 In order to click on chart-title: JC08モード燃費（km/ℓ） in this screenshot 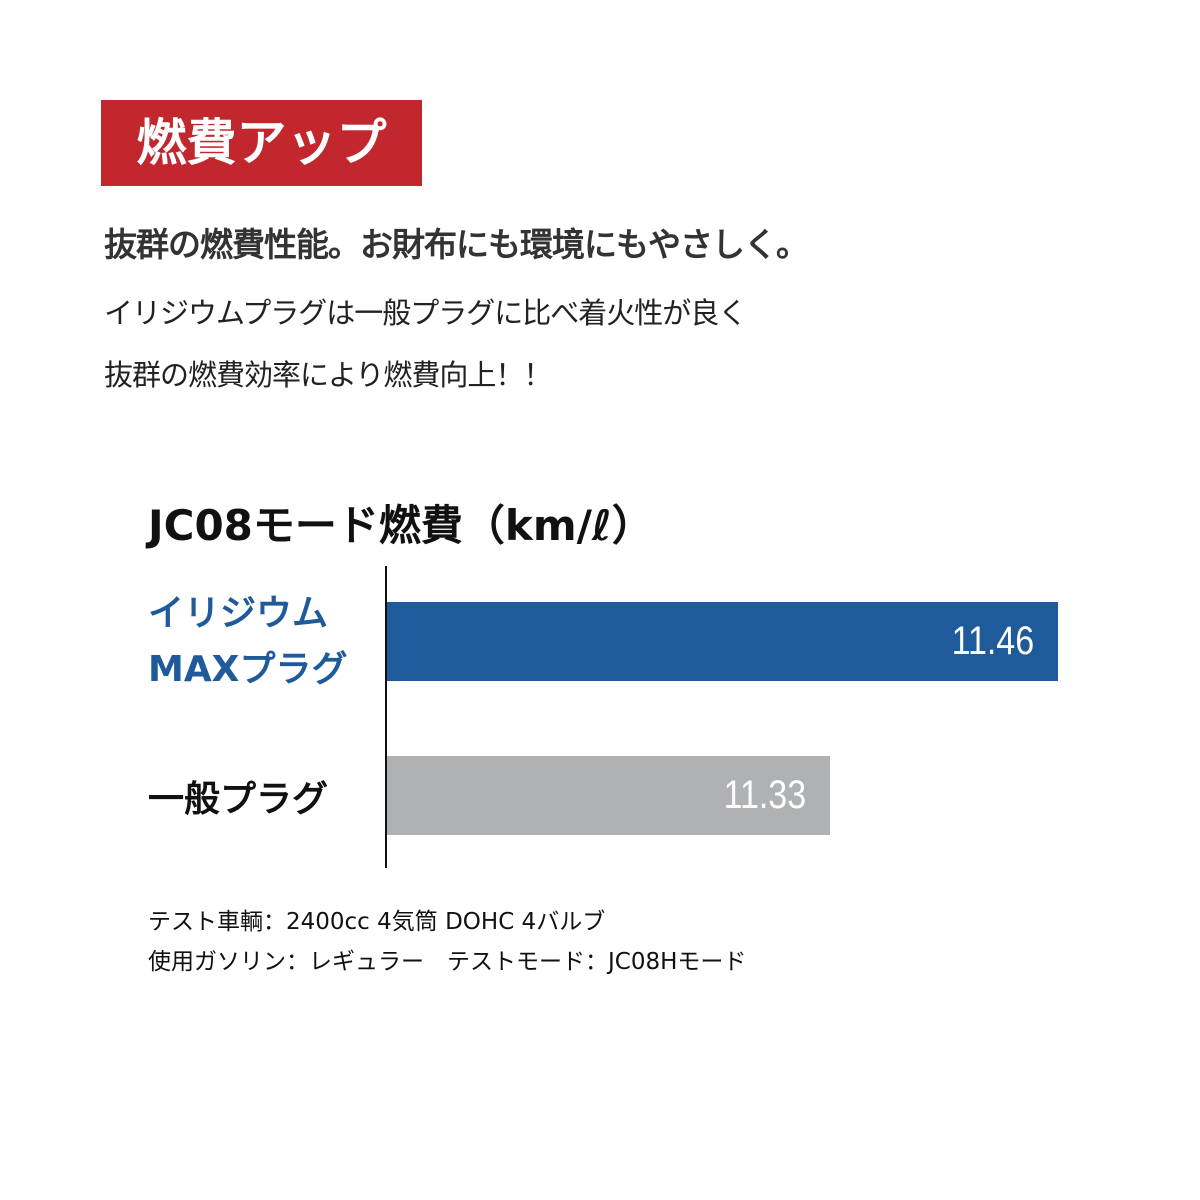, I will do `click(401, 525)`.